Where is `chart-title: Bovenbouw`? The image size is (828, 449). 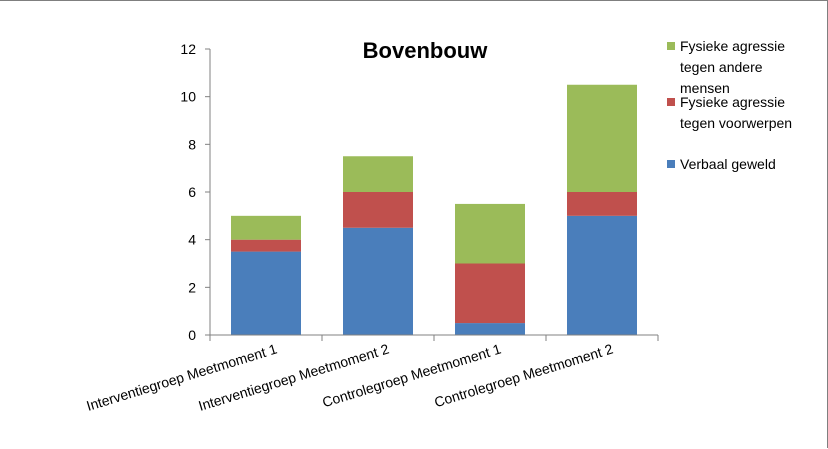
chart-title: Bovenbouw is located at coordinates (426, 50).